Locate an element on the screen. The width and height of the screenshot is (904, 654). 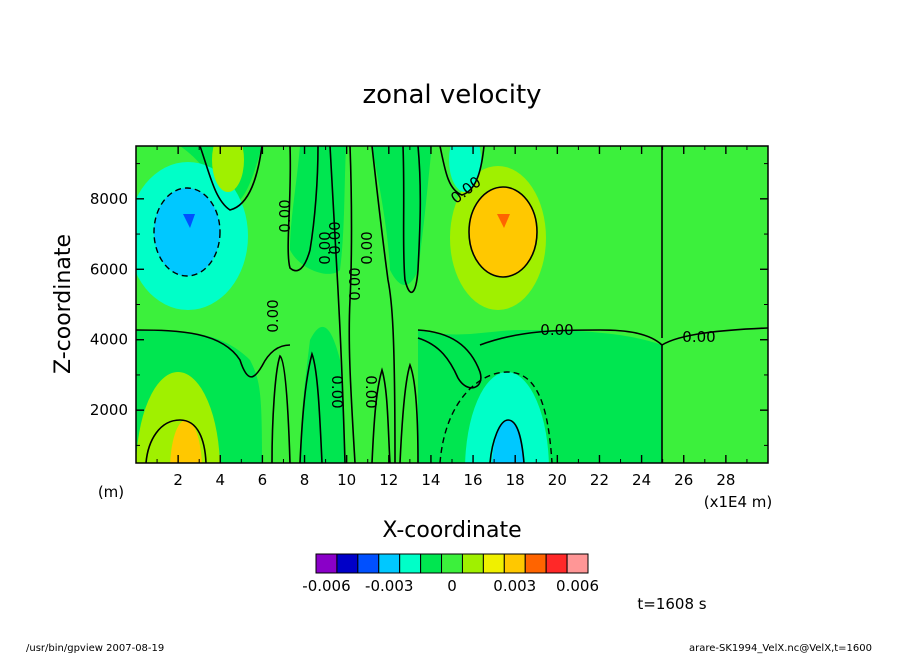
bottom-positive-core is located at coordinates (186, 441).